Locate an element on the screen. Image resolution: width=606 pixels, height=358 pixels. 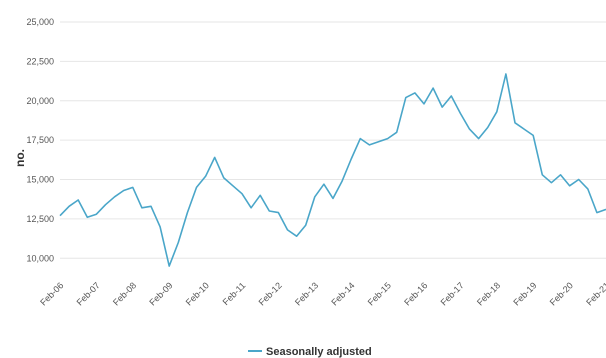
x-tick-label: Feb-06 is located at coordinates (51, 293).